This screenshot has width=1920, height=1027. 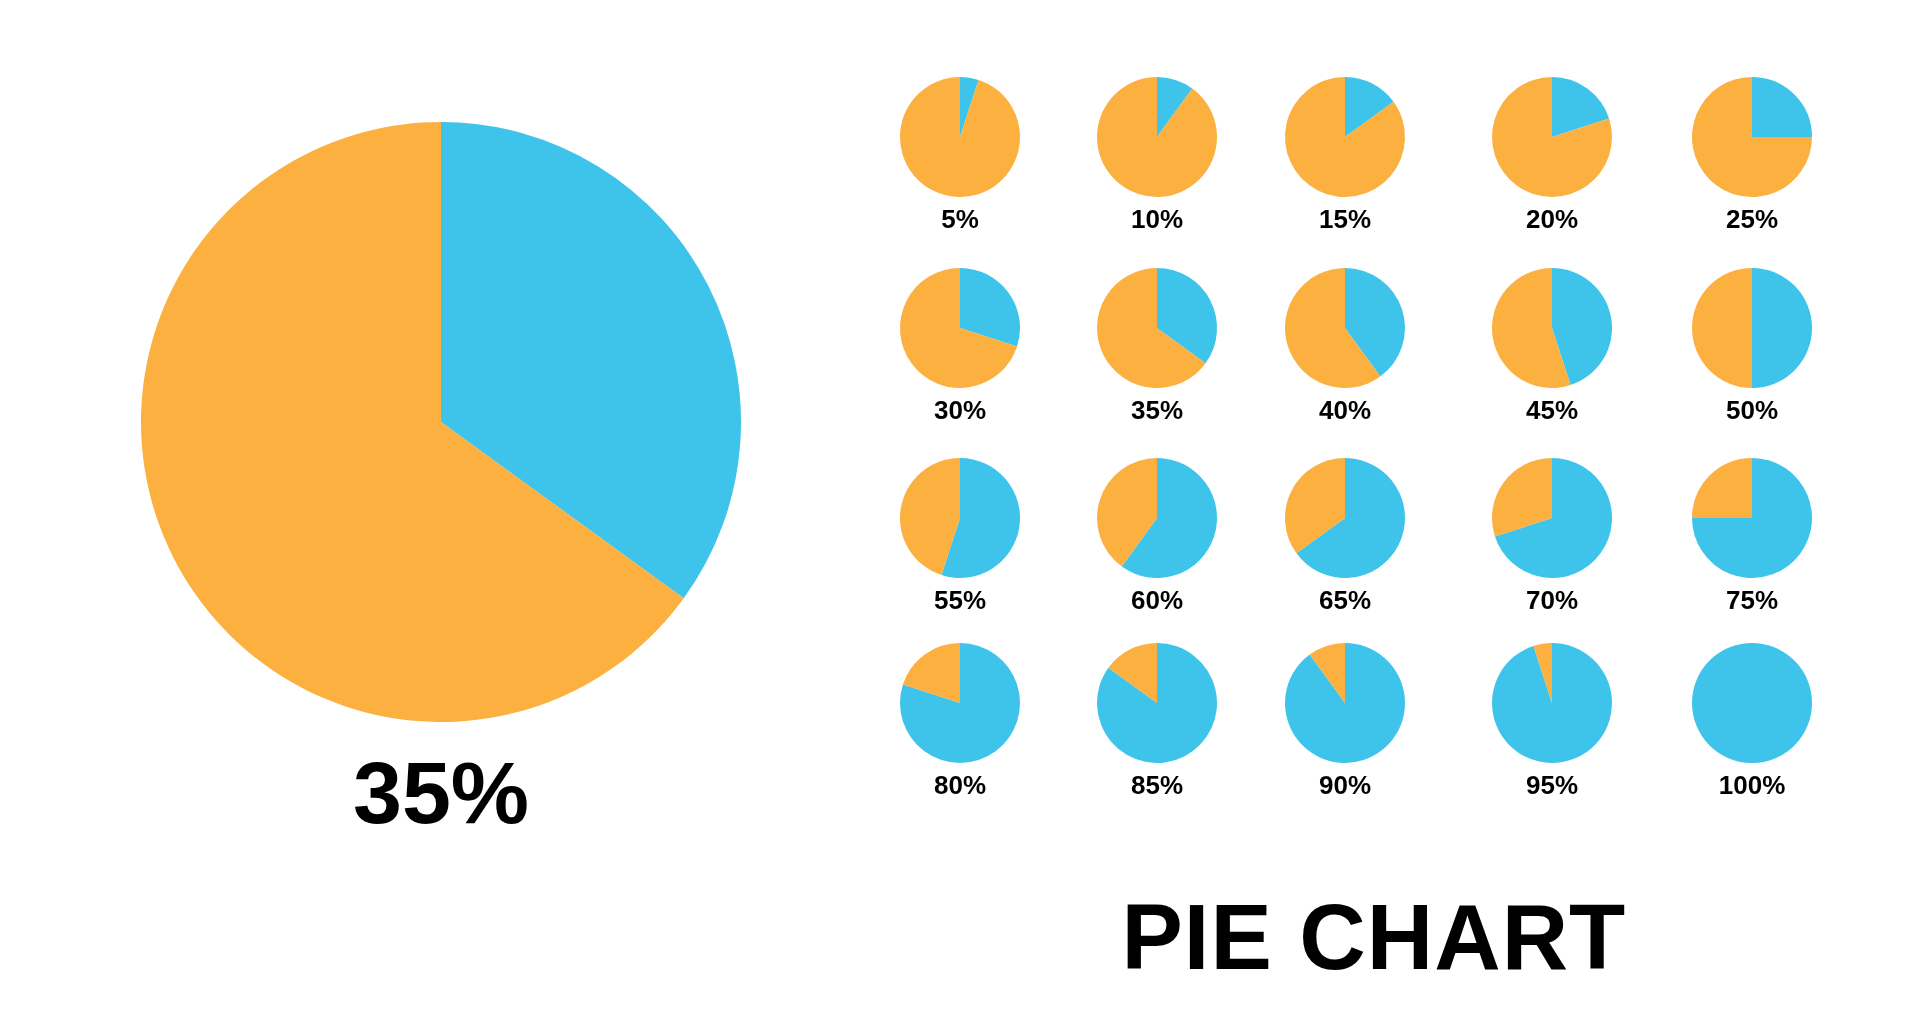 I want to click on text: 85%, so click(x=1157, y=784).